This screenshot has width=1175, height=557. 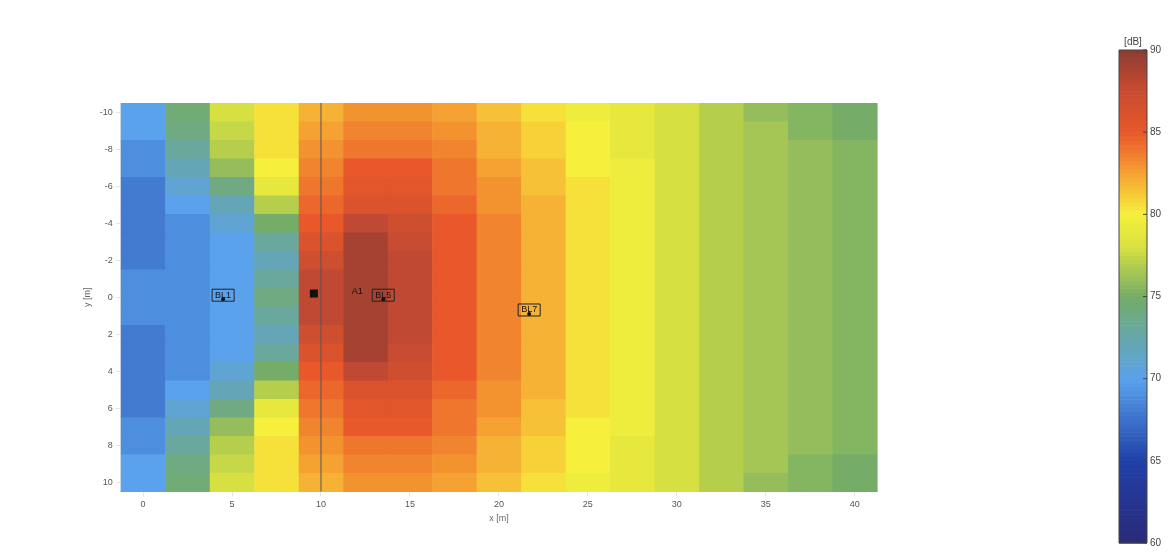 I want to click on y-tick-label: 6, so click(x=110, y=407).